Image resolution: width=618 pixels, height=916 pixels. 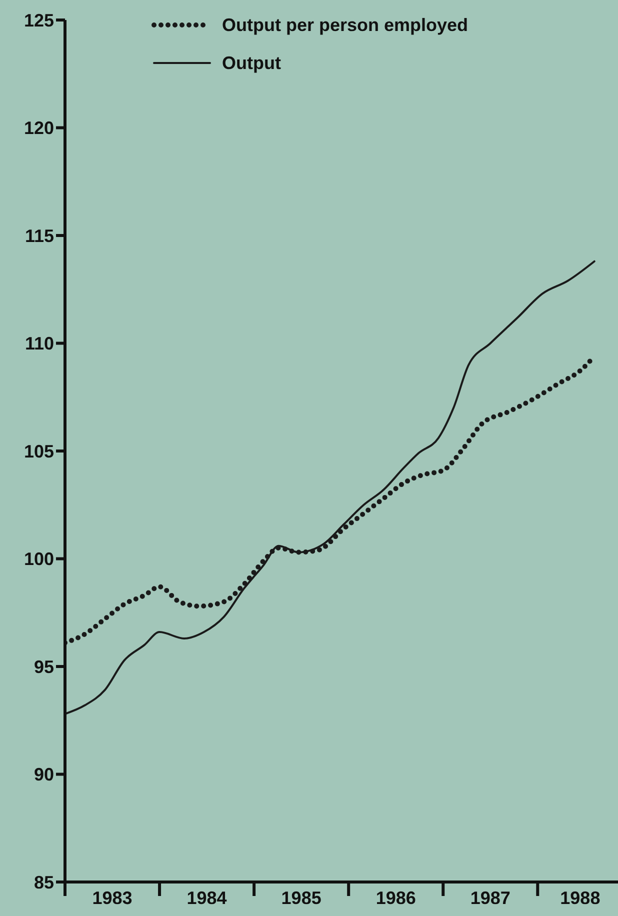 I want to click on y-tick-label: 120, so click(x=39, y=128).